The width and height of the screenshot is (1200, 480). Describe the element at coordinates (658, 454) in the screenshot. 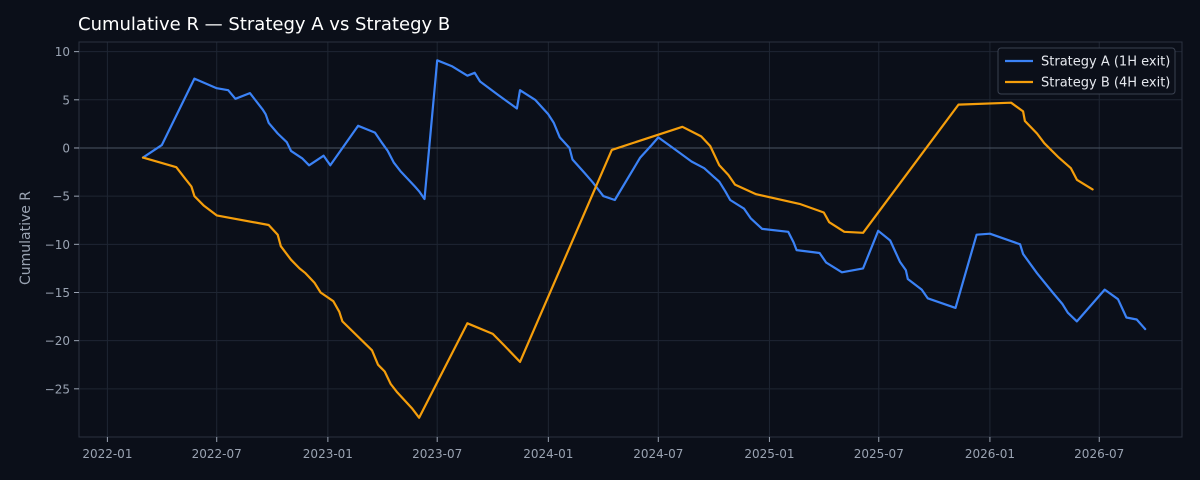

I see `x-tick-label: 2024-07` at that location.